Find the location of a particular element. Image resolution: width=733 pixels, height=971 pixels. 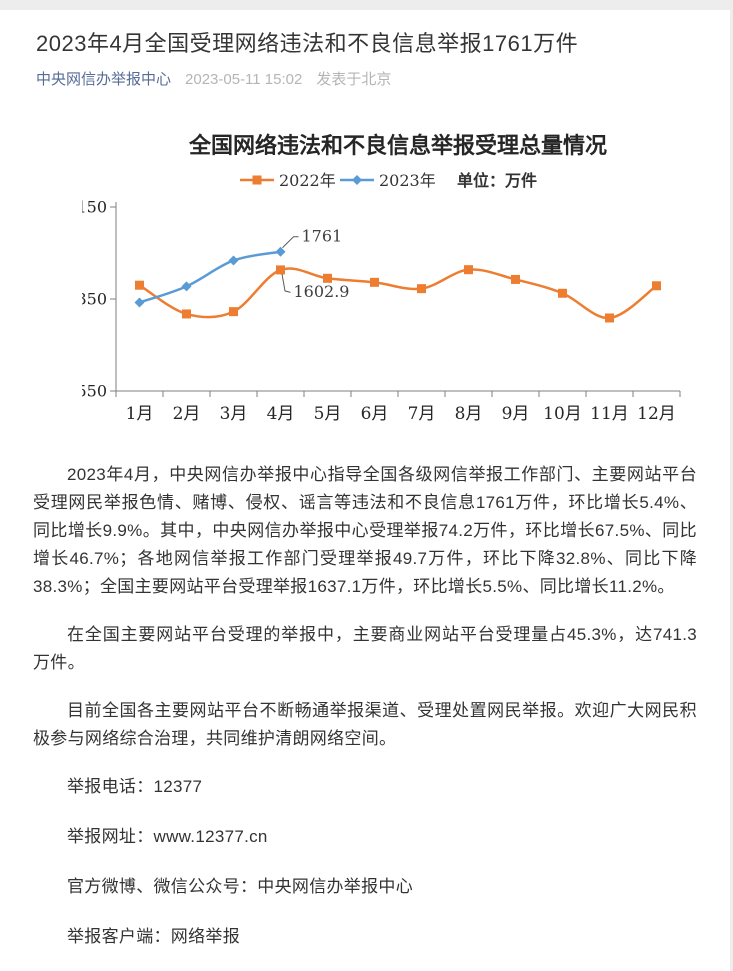

data-point-2023年-3月 is located at coordinates (233, 260).